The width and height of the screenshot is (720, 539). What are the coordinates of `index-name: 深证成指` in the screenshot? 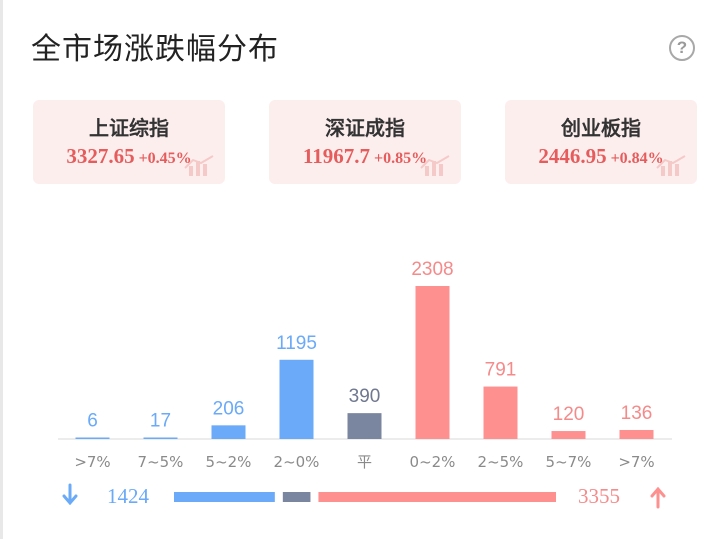 It's located at (365, 128).